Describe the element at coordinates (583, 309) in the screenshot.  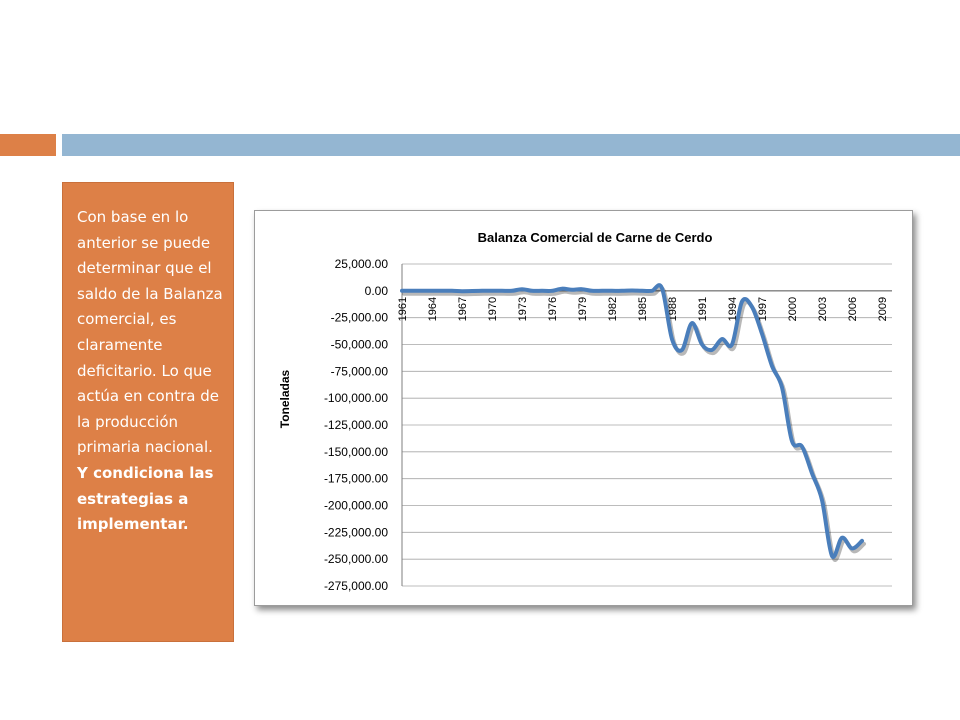
I see `x-tick-label: 1979` at that location.